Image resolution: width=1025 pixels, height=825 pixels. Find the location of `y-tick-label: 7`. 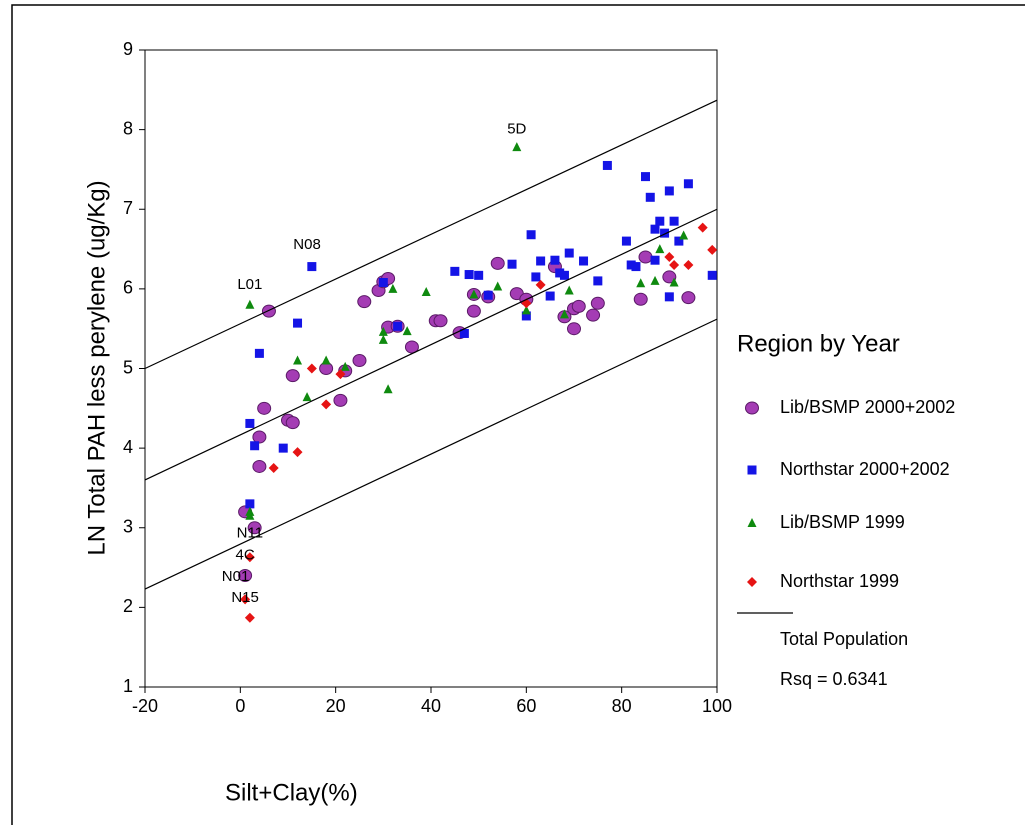

y-tick-label: 7 is located at coordinates (128, 208).